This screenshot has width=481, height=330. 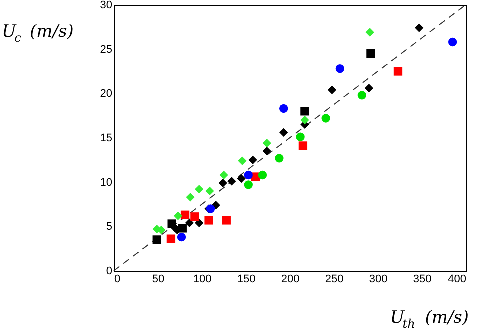 I want to click on x-tick-label: 150, so click(x=246, y=280).